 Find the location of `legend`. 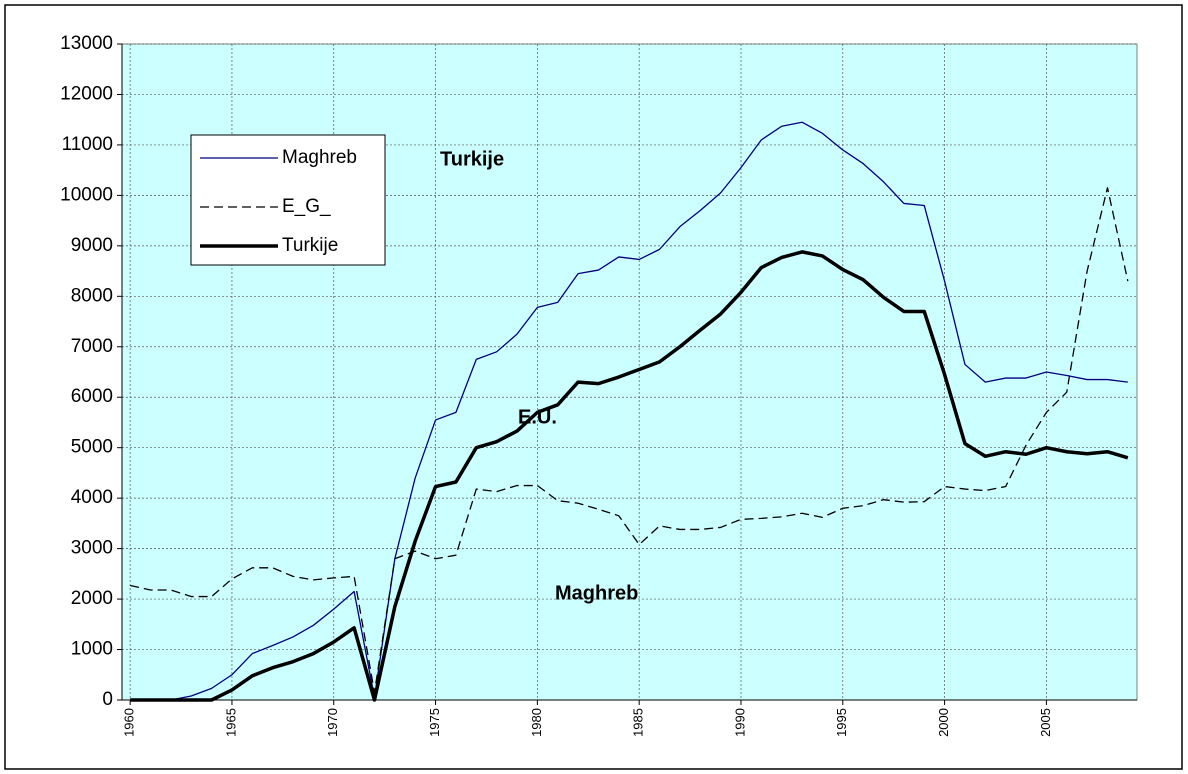

legend is located at coordinates (288, 200).